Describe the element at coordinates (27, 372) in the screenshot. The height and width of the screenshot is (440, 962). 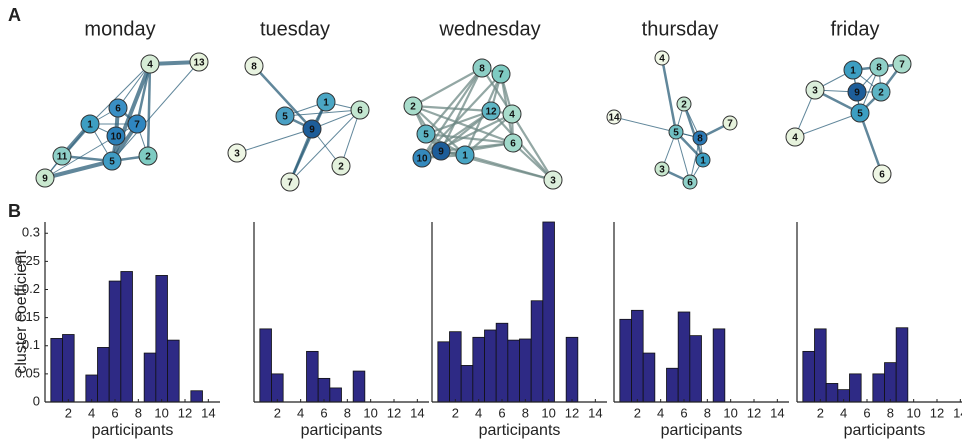
I see `y-tick-label: 0.05` at that location.